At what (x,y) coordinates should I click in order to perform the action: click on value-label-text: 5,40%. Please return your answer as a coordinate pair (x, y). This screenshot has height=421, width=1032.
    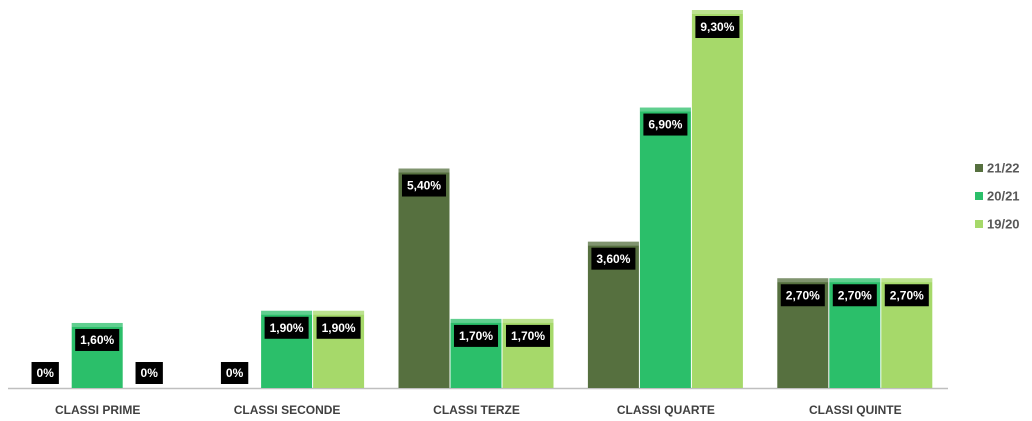
    Looking at the image, I should click on (424, 186).